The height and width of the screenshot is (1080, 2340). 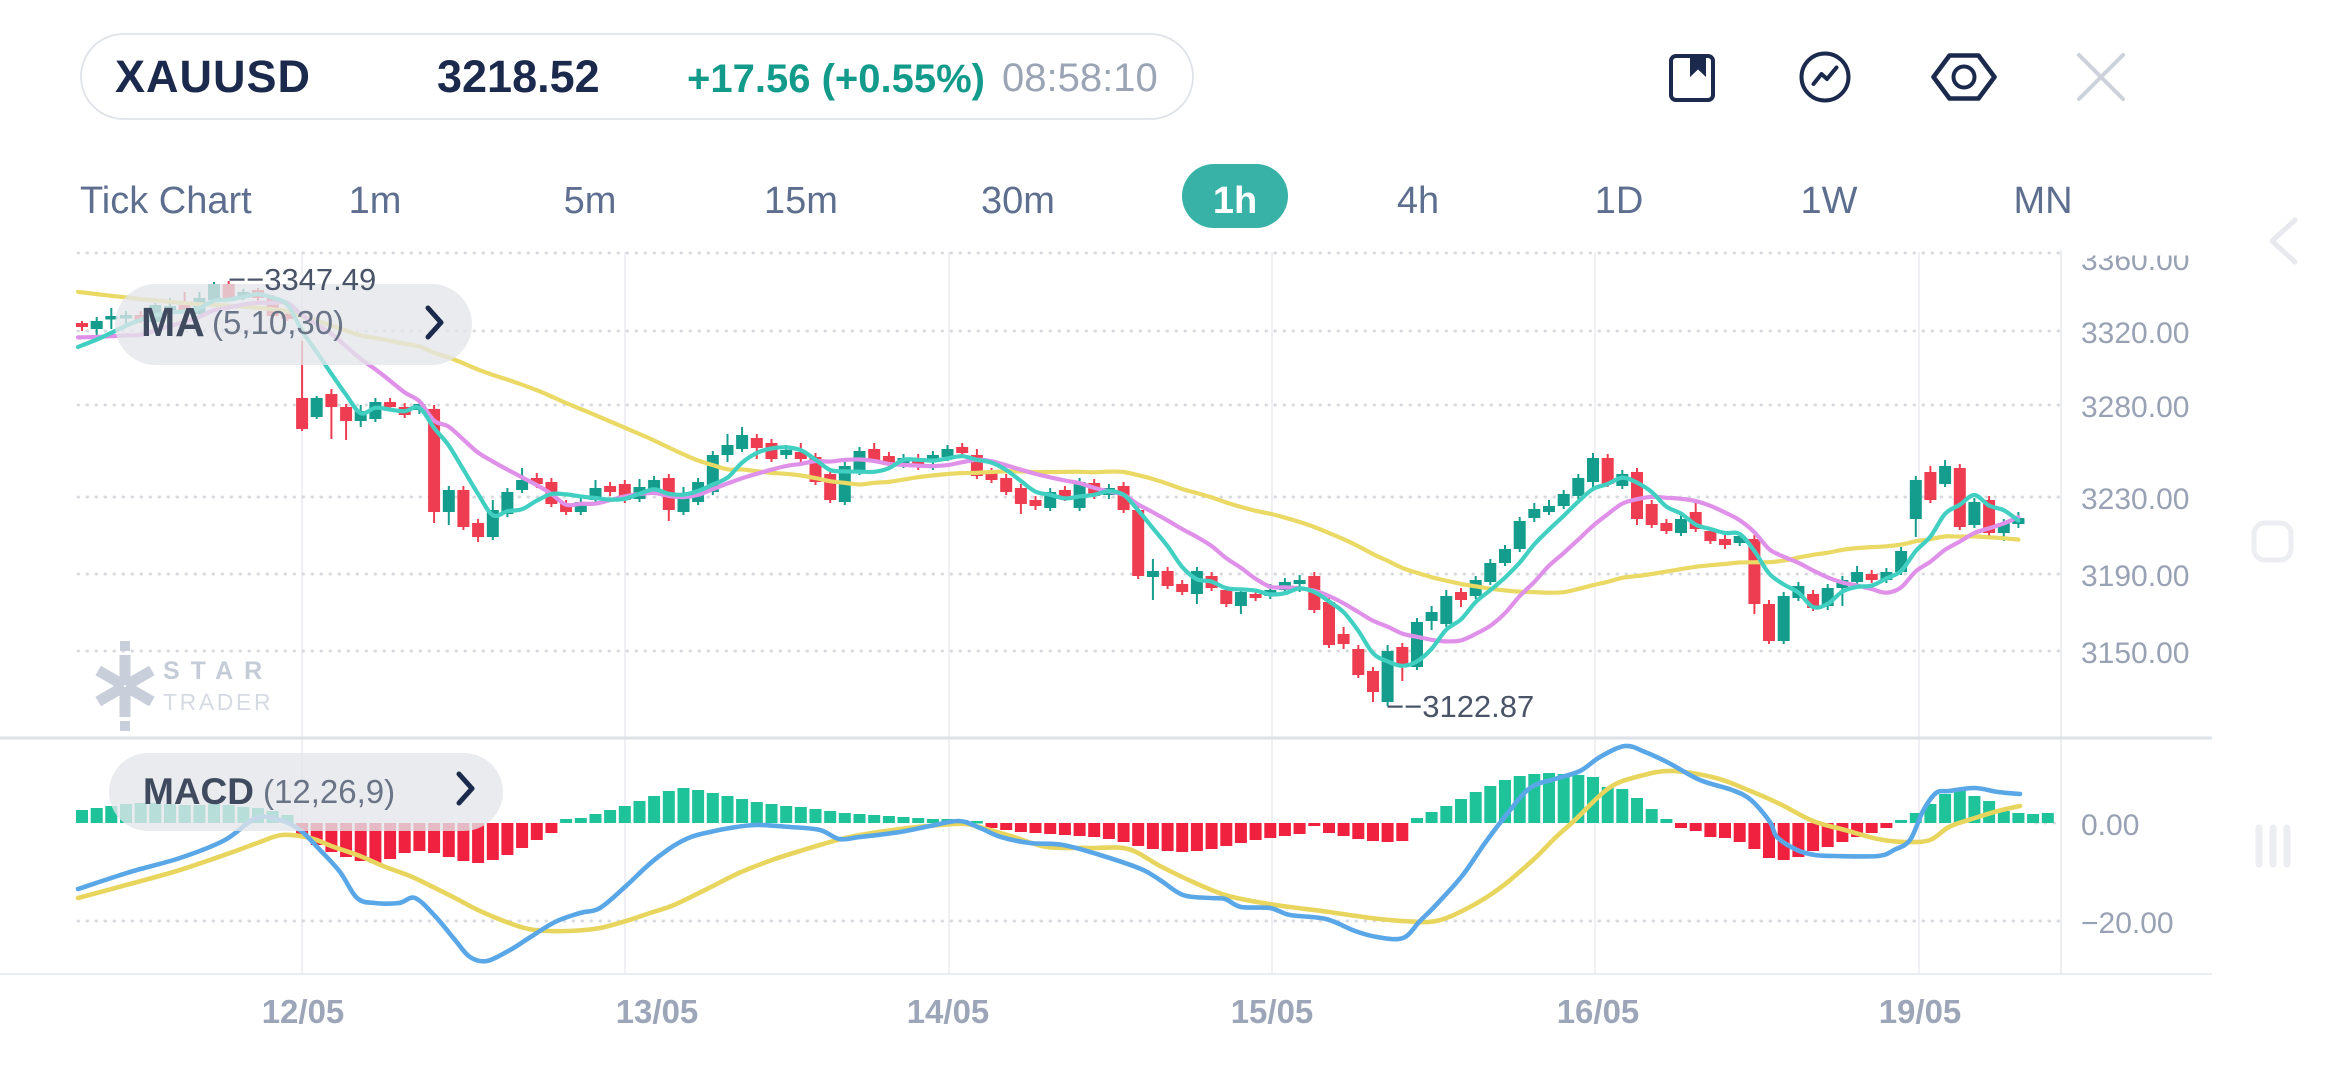 I want to click on svg-text: 1h, so click(x=1235, y=201).